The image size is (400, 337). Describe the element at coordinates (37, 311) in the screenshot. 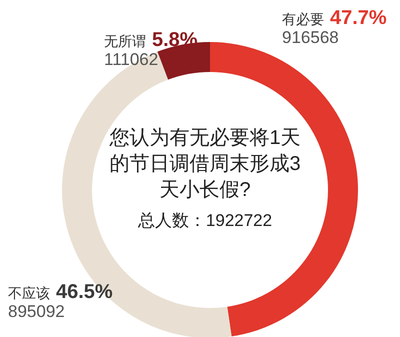

I see `data-label: 895092` at that location.